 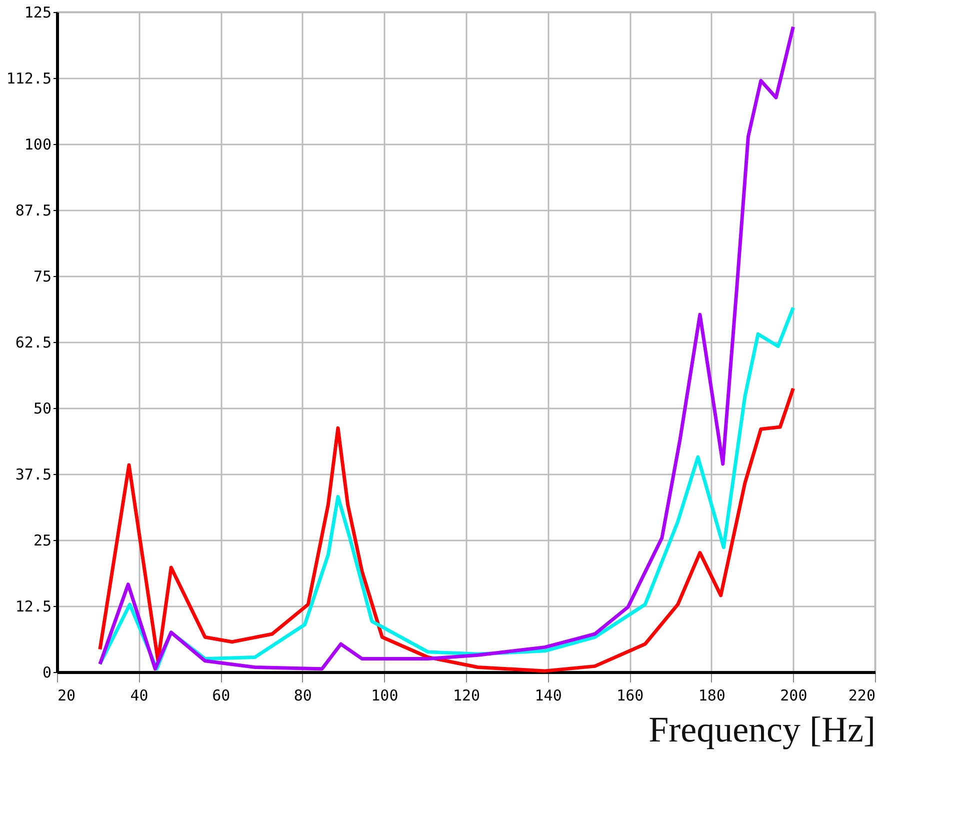 I want to click on y-tick-label: 37.5, so click(x=33, y=475).